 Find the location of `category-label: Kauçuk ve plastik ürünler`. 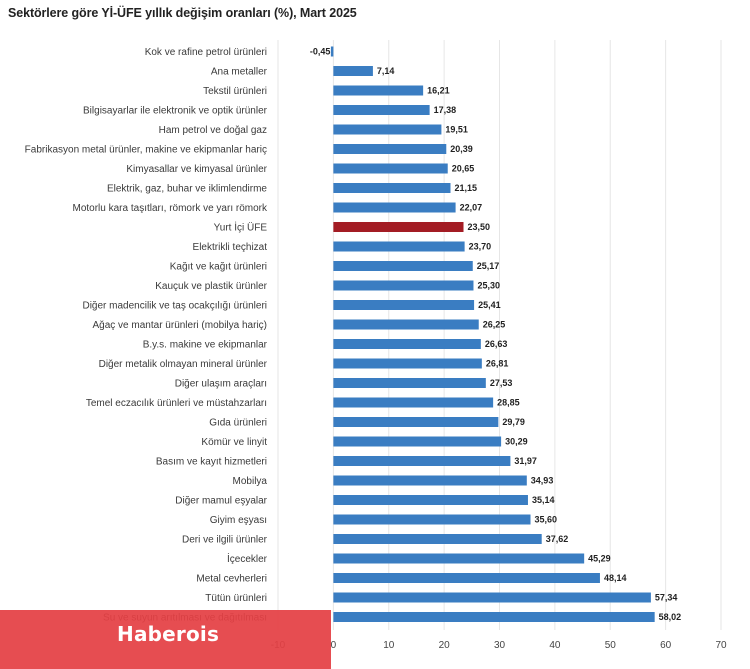

category-label: Kauçuk ve plastik ürünler is located at coordinates (211, 286).